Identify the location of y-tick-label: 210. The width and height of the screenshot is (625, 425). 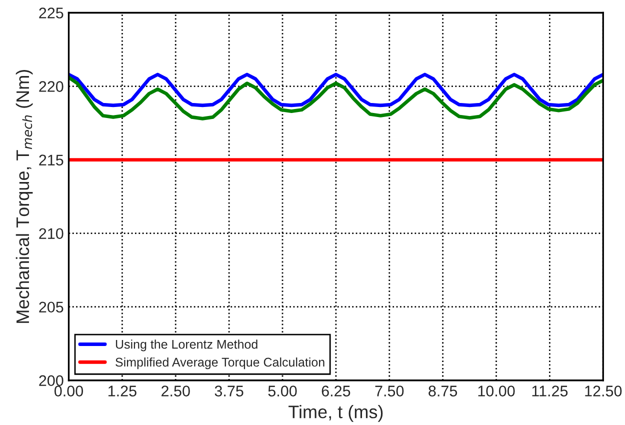
(51, 234).